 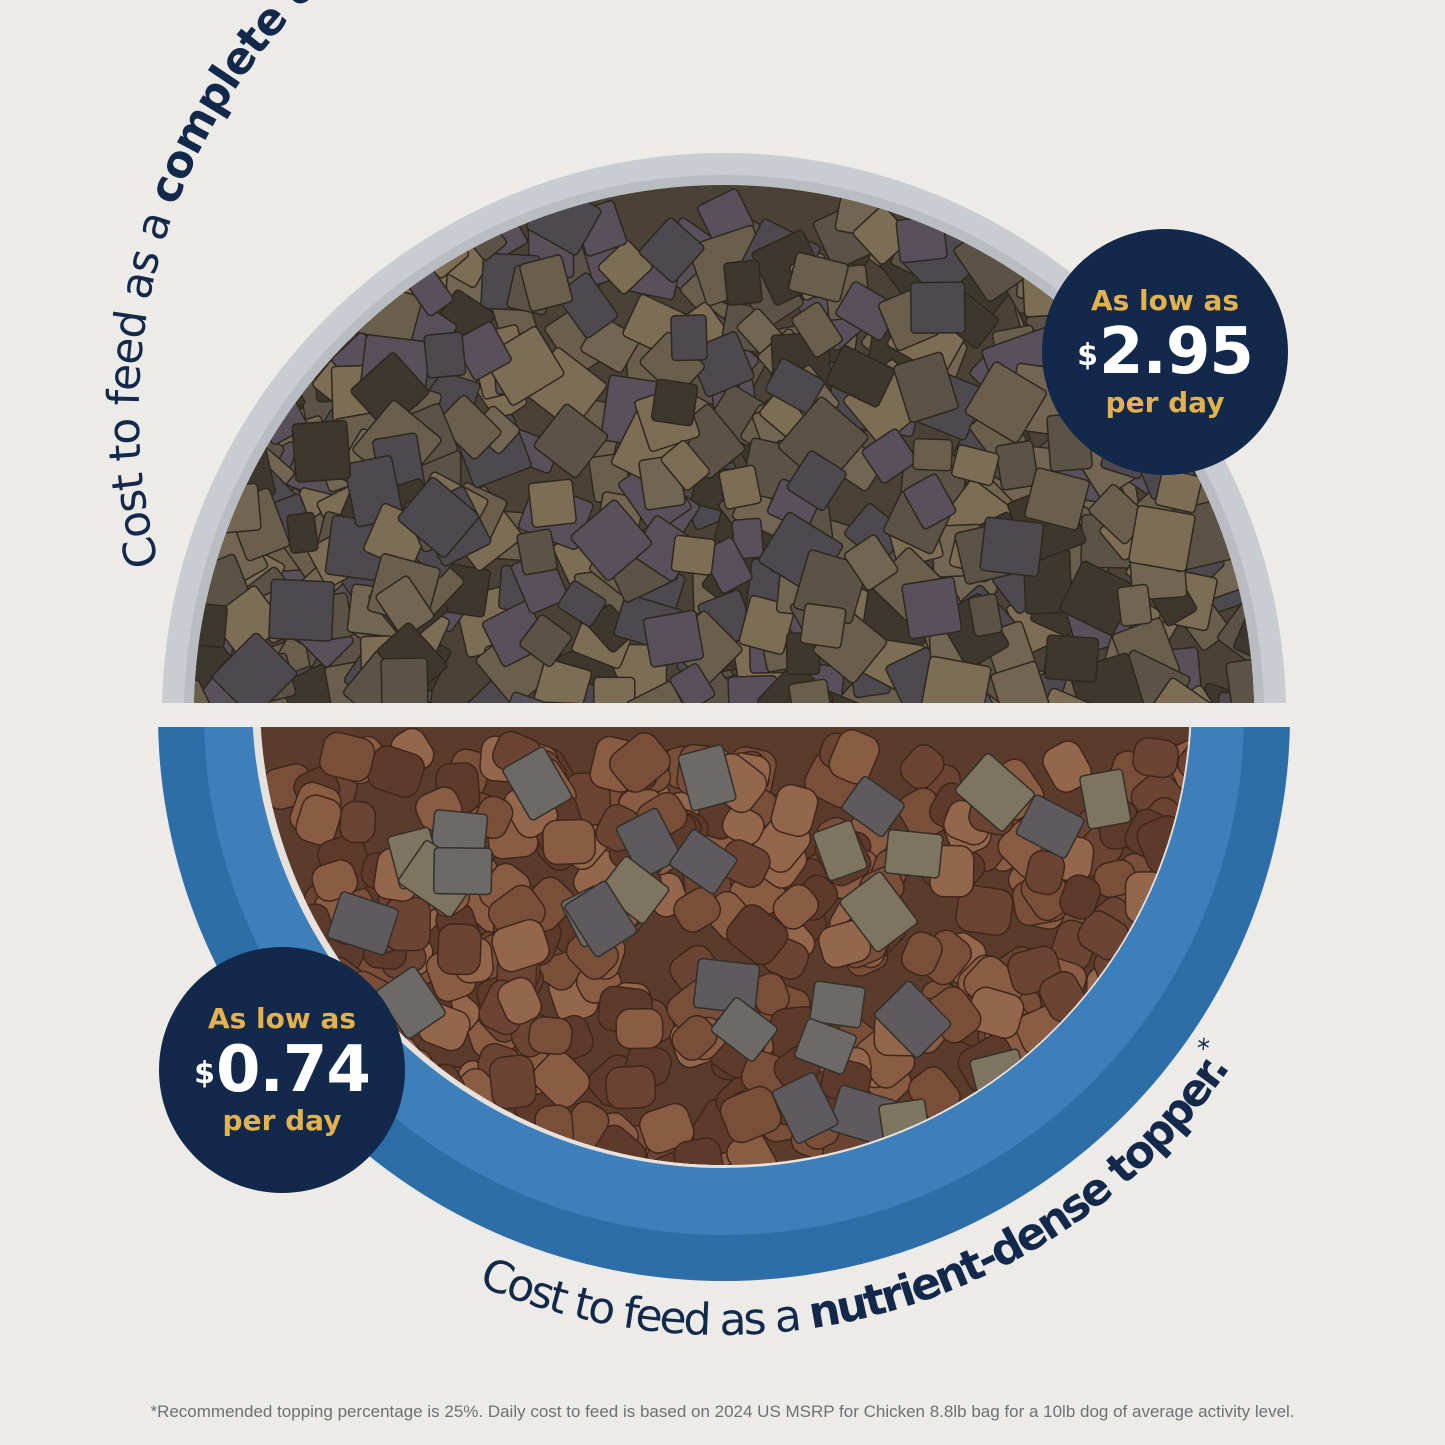 What do you see at coordinates (282, 1070) in the screenshot?
I see `badge-price: $0.74` at bounding box center [282, 1070].